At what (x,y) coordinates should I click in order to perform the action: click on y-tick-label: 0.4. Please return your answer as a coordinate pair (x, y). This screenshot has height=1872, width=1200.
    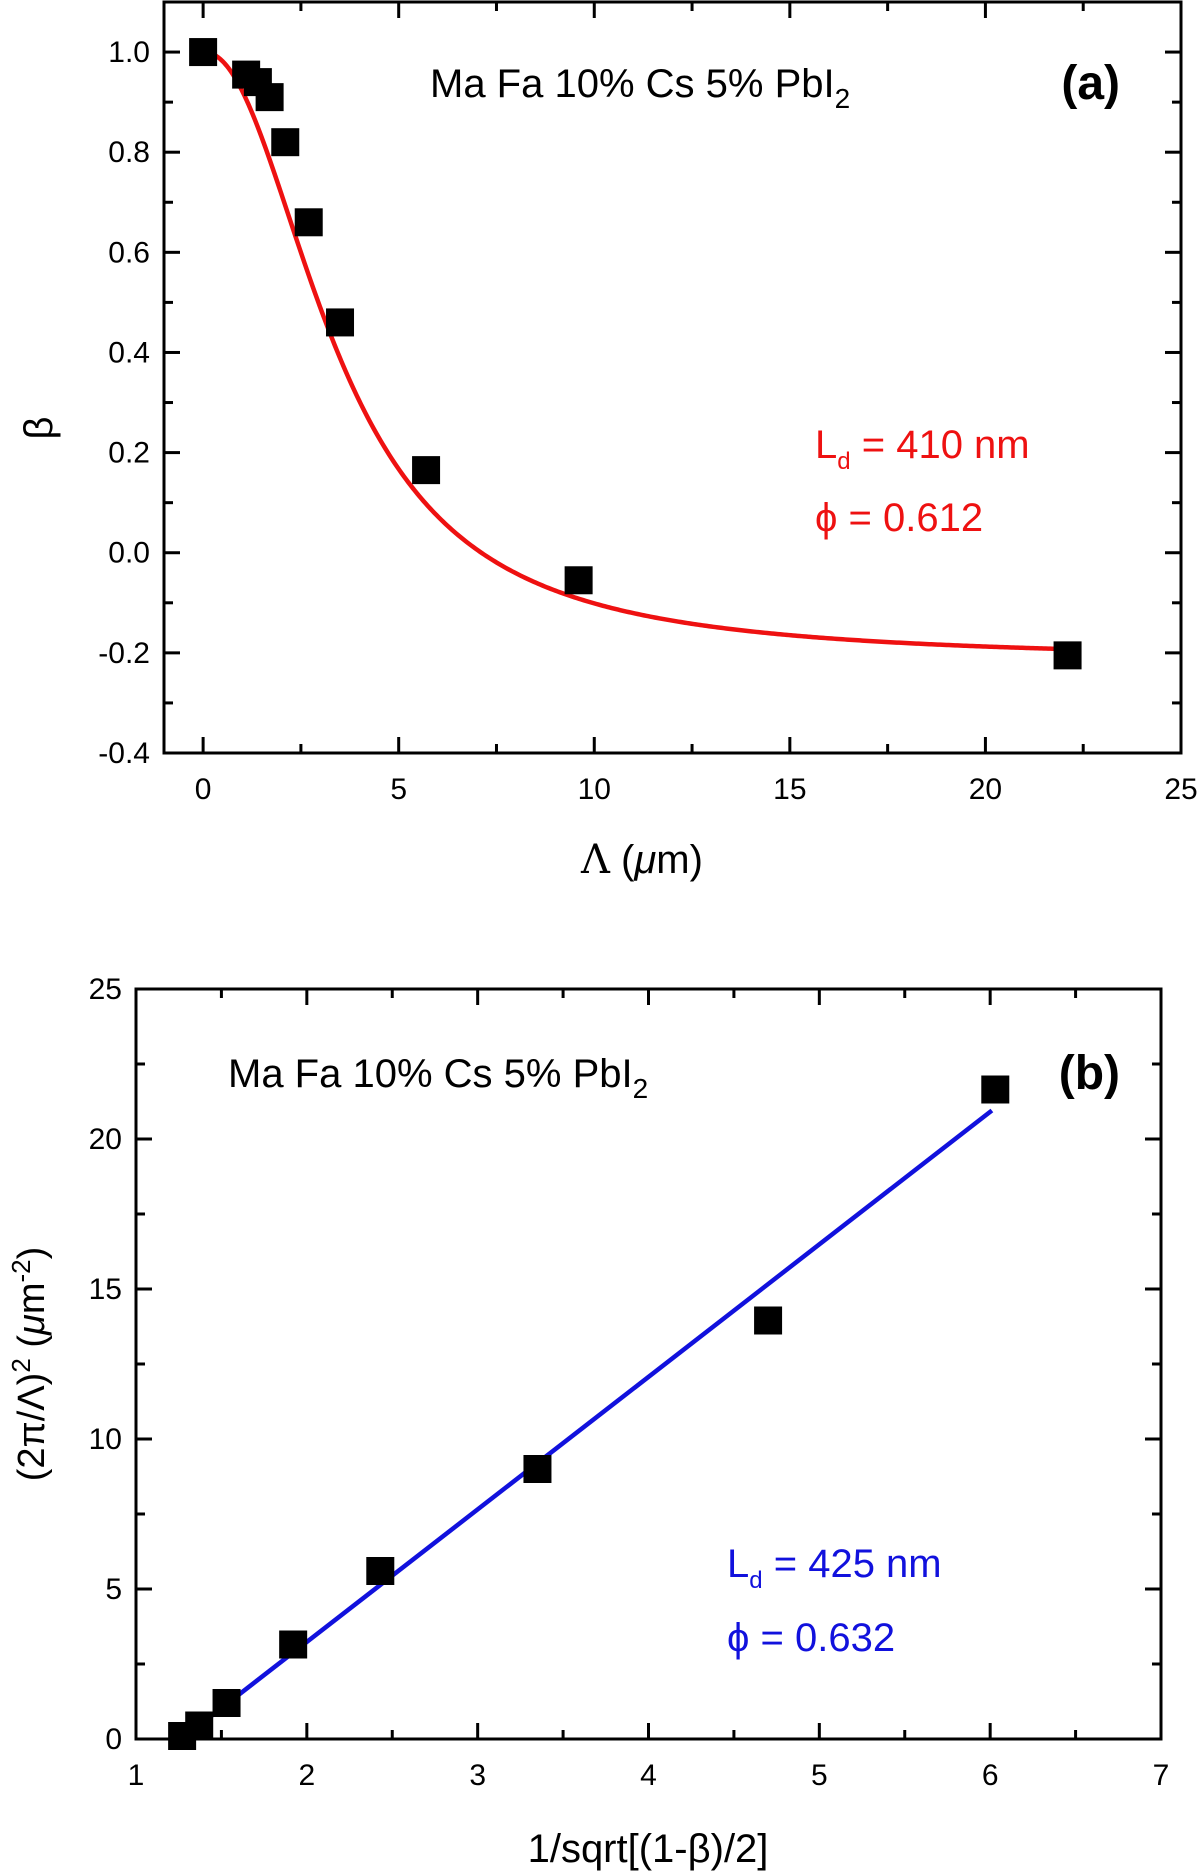
    Looking at the image, I should click on (129, 352).